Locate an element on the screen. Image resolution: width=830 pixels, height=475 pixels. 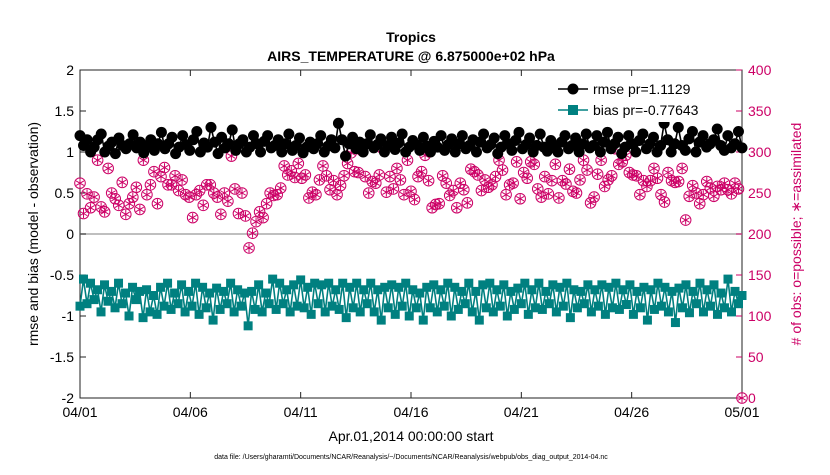
bias-line is located at coordinates (411, 302).